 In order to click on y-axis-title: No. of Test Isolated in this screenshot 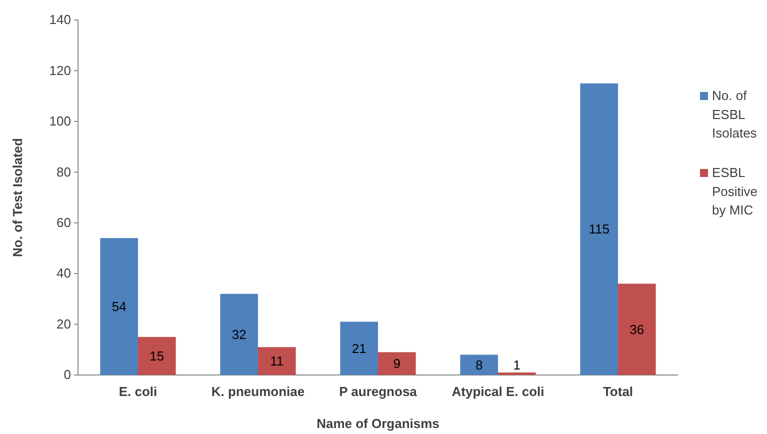, I will do `click(17, 197)`.